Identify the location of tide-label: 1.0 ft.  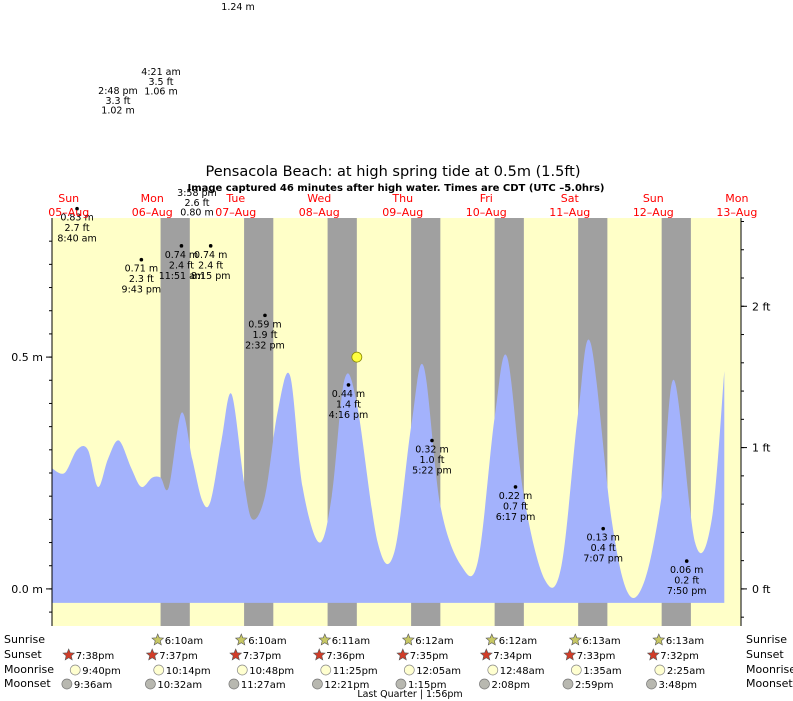
(431, 460).